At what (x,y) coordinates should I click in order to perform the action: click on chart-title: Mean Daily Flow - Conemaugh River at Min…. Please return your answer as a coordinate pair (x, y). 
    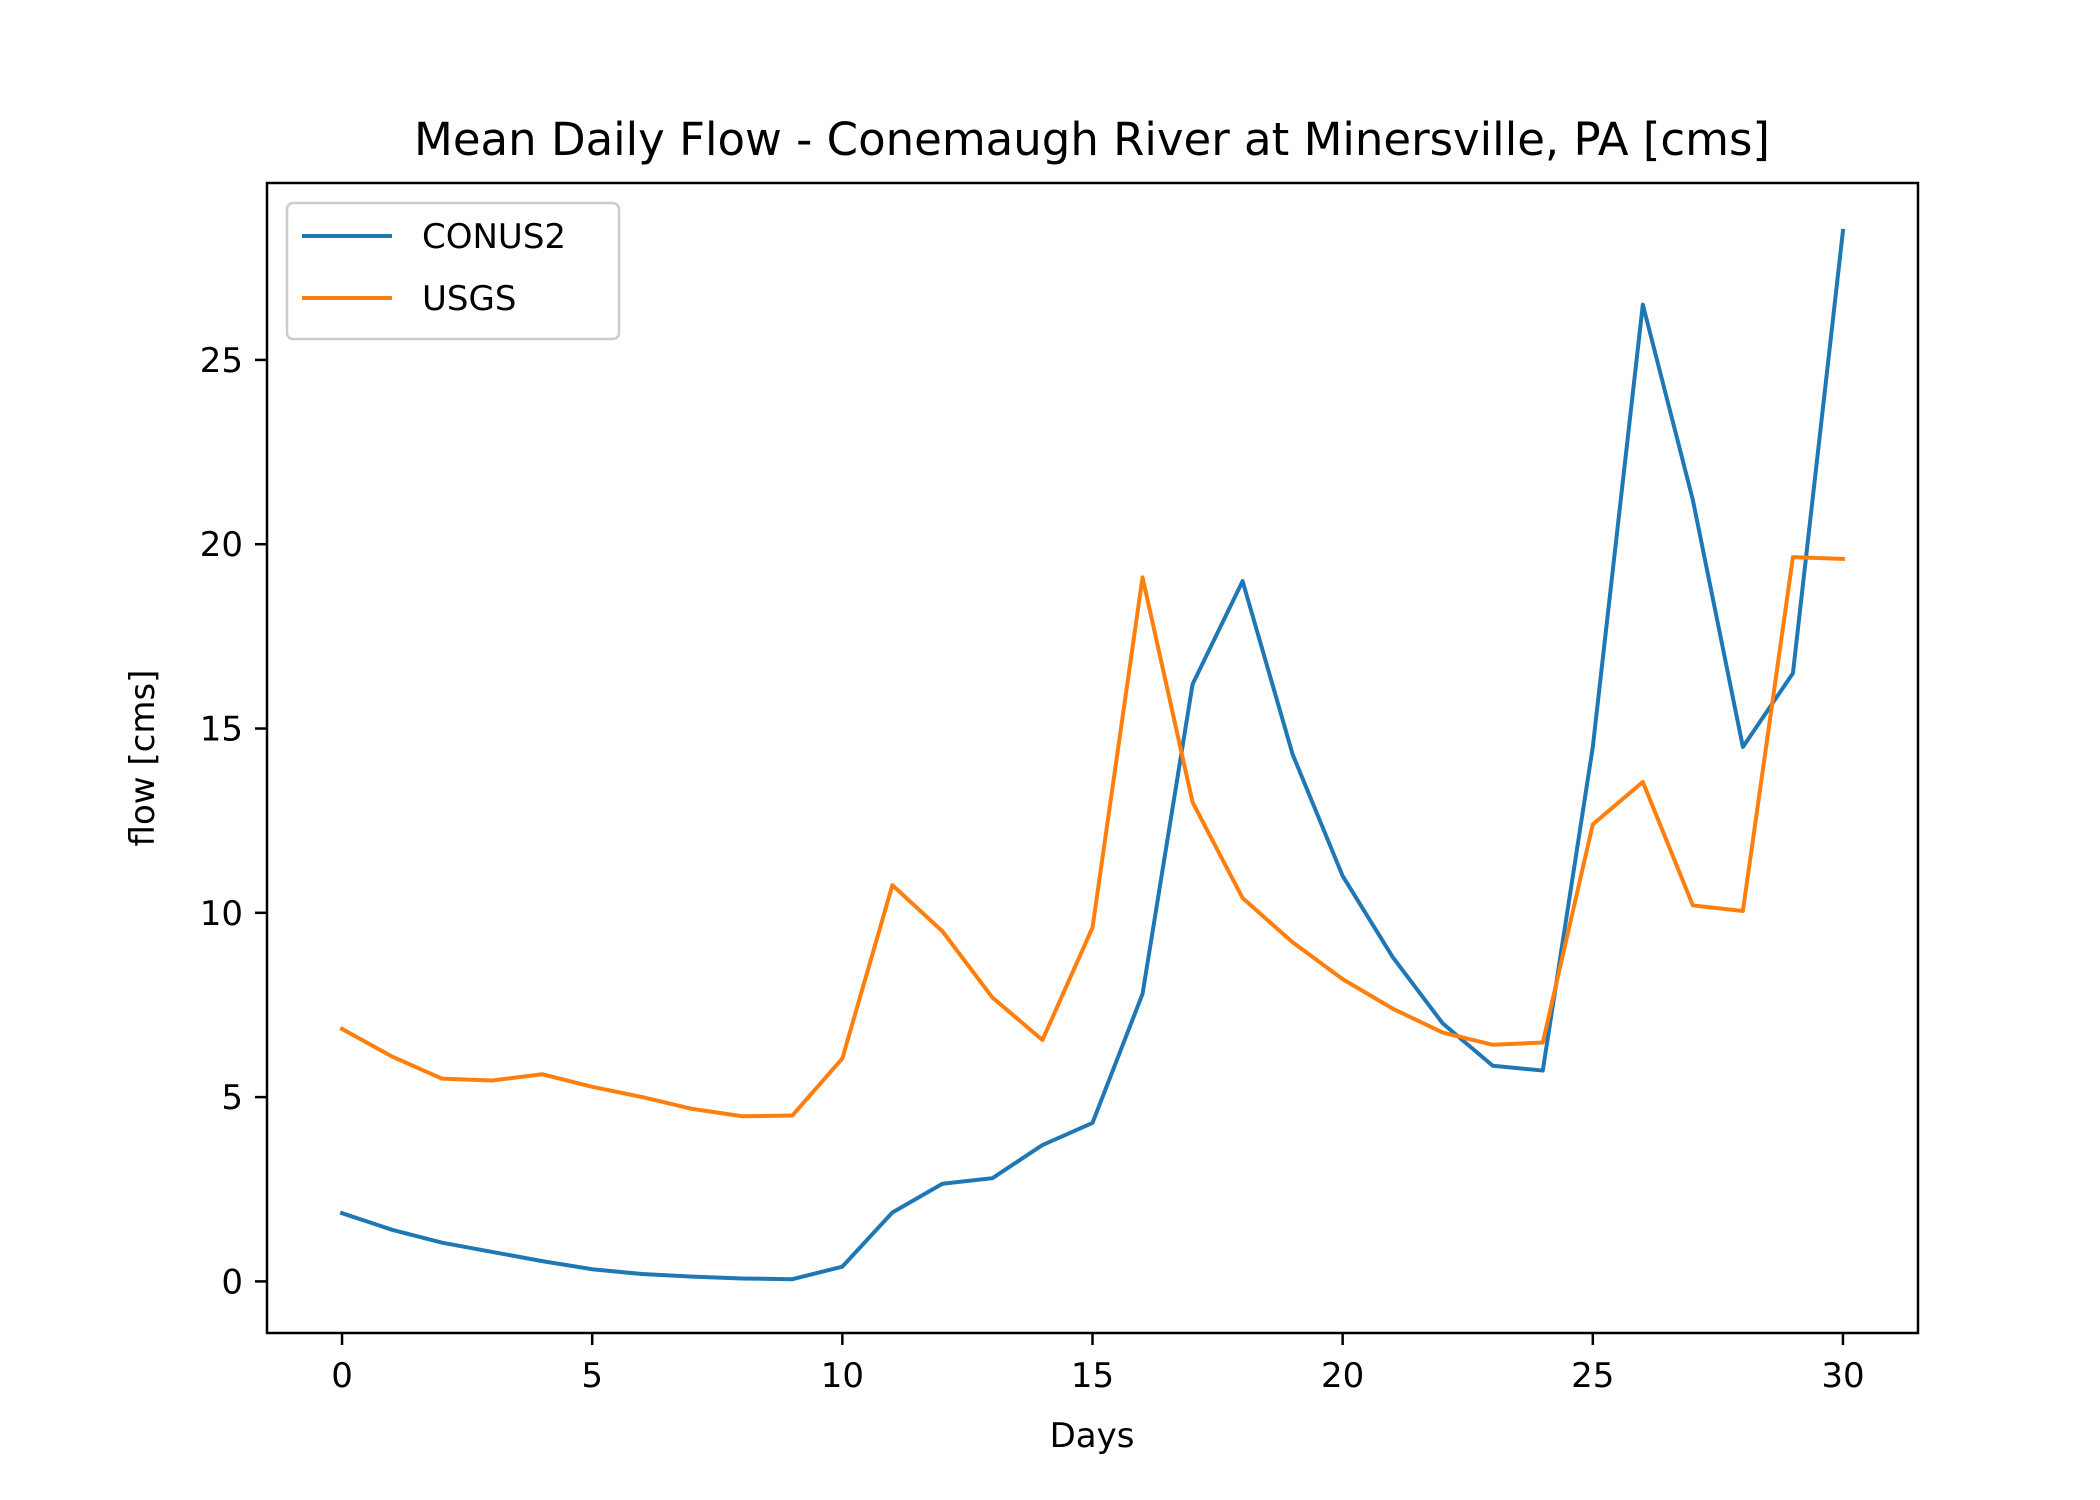
    Looking at the image, I should click on (1092, 139).